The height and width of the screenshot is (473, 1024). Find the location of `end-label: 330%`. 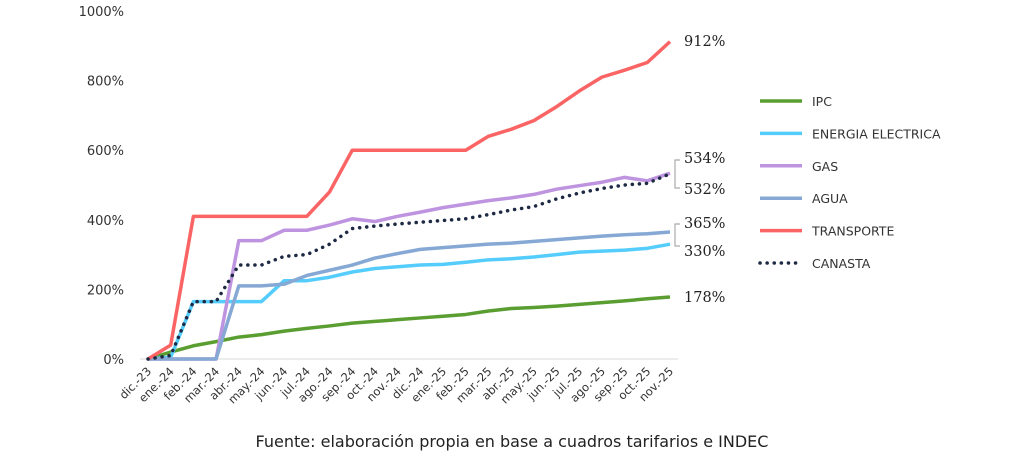

end-label: 330% is located at coordinates (704, 252).